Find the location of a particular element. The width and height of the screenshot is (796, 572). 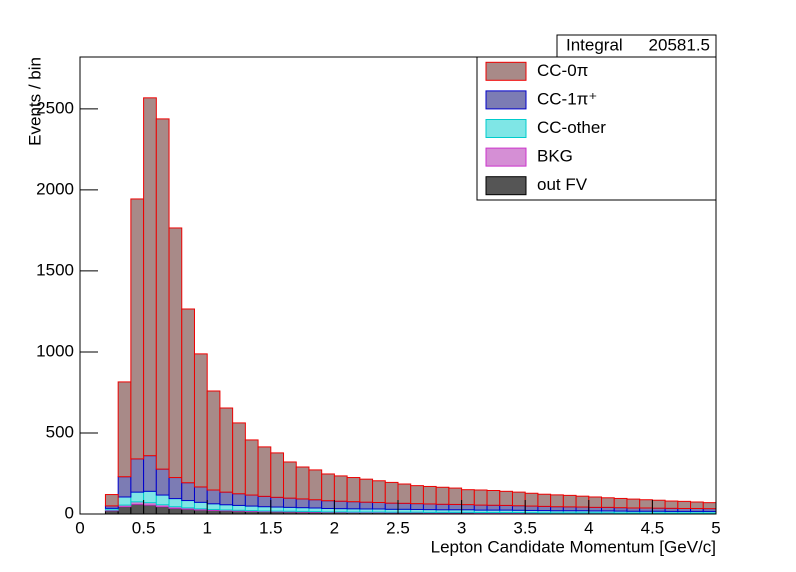

x-tick-label: 1 is located at coordinates (206, 527).